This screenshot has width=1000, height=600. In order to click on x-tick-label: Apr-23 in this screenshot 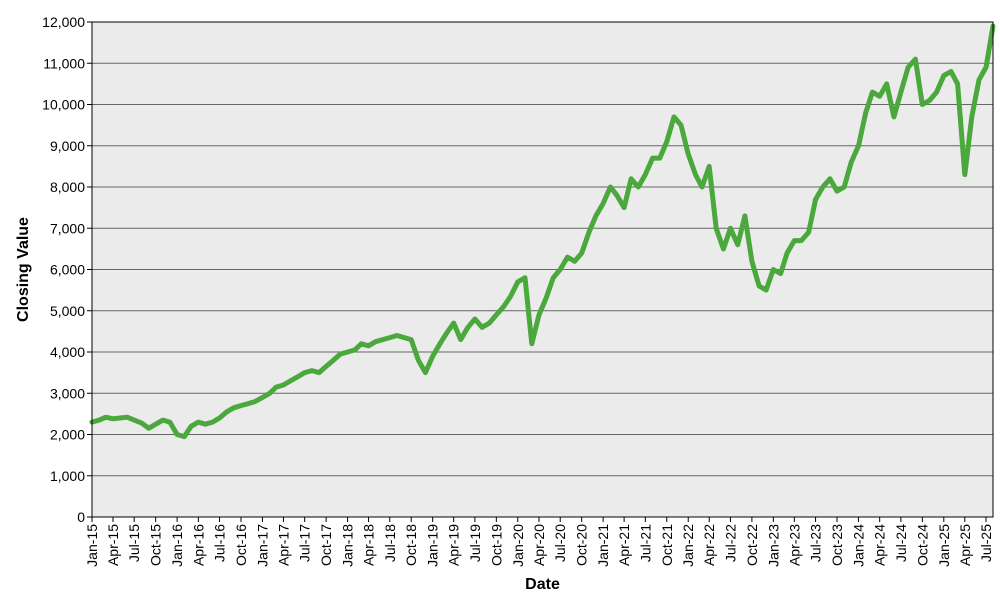, I will do `click(794, 545)`.